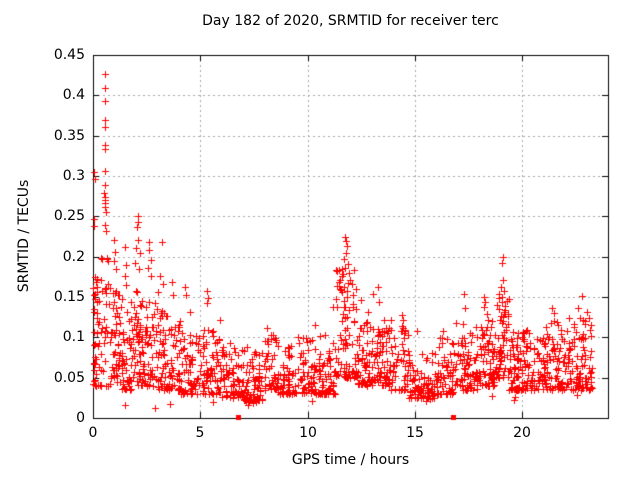 Image resolution: width=640 pixels, height=480 pixels. Describe the element at coordinates (308, 433) in the screenshot. I see `x-tick-label: 10` at that location.